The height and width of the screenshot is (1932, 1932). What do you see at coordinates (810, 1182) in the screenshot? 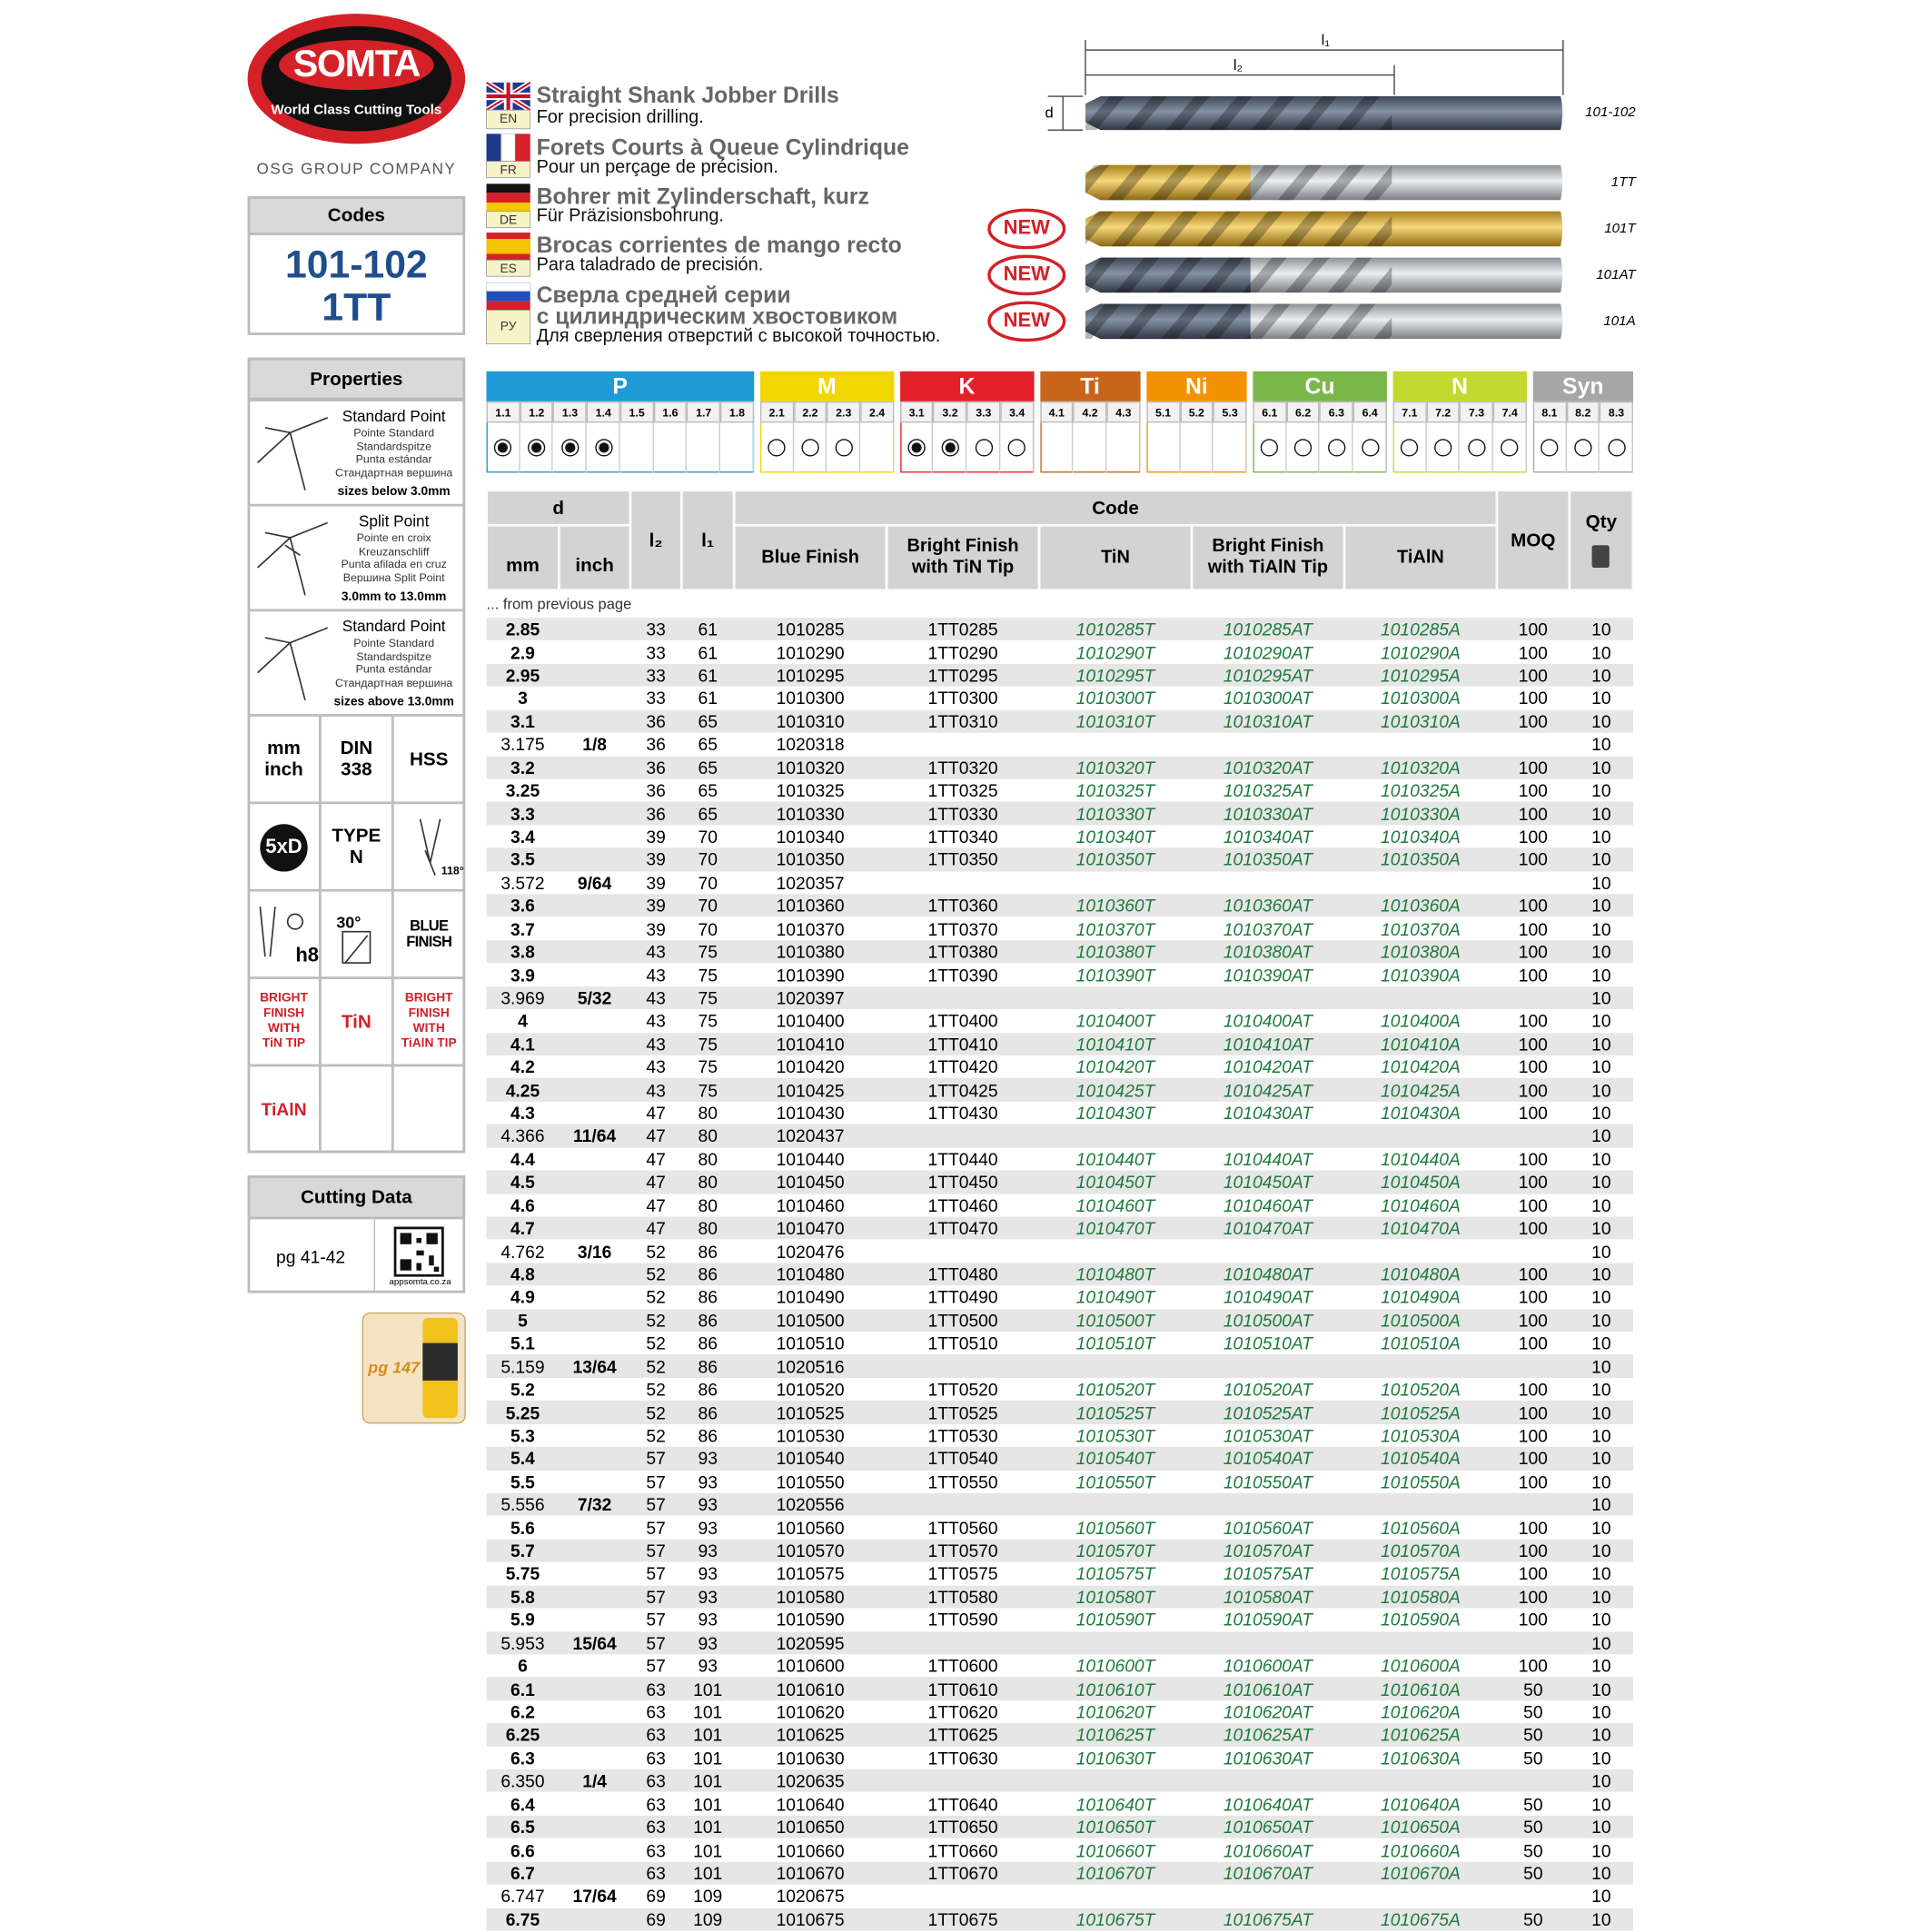
I see `table-cell: 1010450` at bounding box center [810, 1182].